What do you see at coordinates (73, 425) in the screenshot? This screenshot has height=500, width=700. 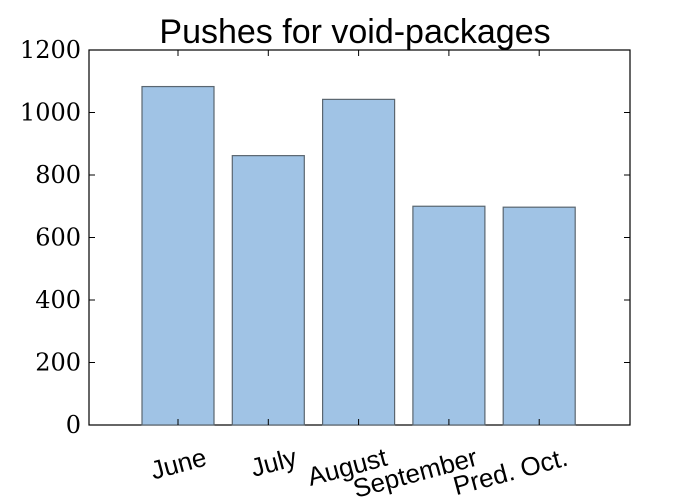 I see `y-tick-label: 0` at bounding box center [73, 425].